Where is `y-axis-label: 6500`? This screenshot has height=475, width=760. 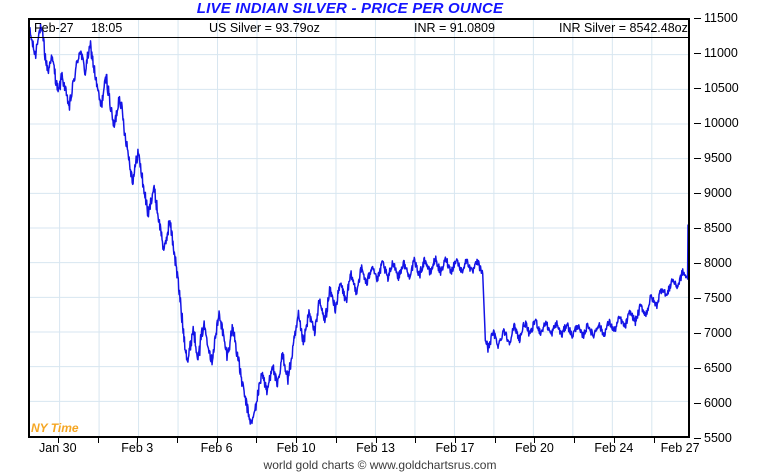 y-axis-label: 6500 is located at coordinates (718, 368).